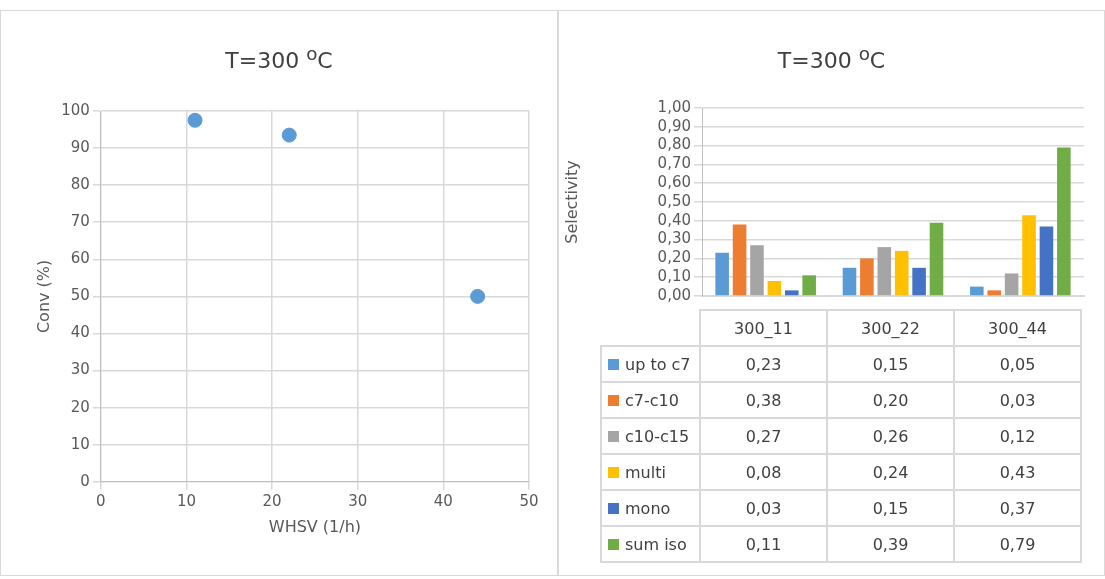  I want to click on y-tick-label: 0,20, so click(674, 257).